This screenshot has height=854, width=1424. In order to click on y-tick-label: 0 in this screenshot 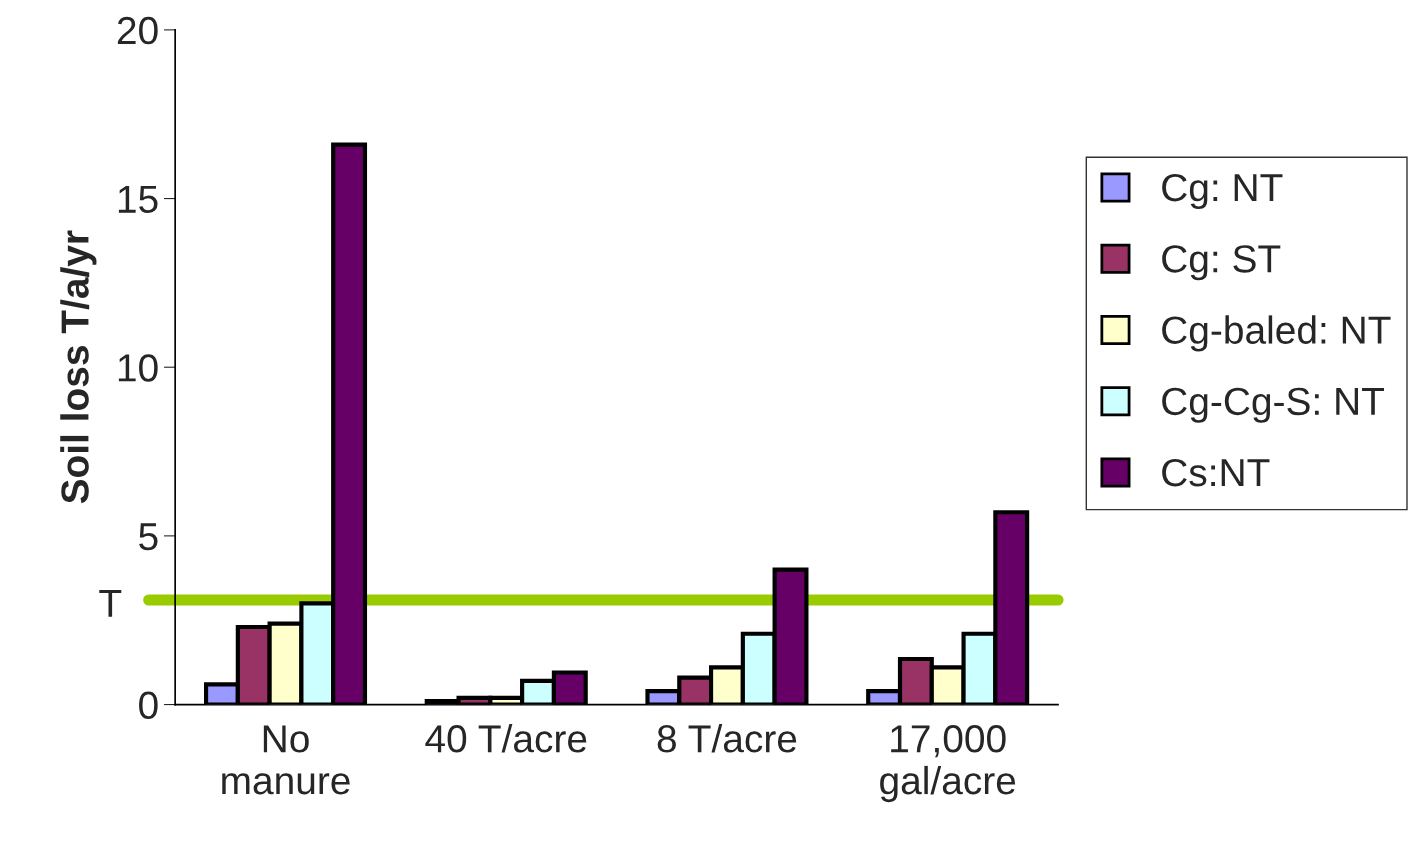, I will do `click(148, 705)`.